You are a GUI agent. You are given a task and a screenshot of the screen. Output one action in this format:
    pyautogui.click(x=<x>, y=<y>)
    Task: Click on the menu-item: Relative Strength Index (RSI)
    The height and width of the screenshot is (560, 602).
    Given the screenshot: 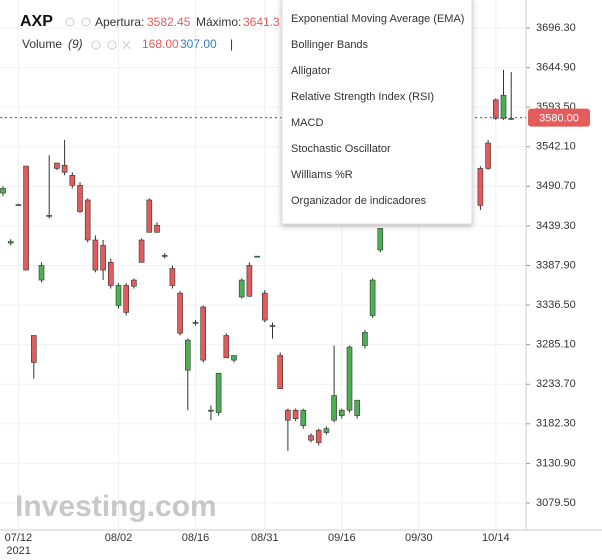 What is the action you would take?
    pyautogui.click(x=362, y=97)
    